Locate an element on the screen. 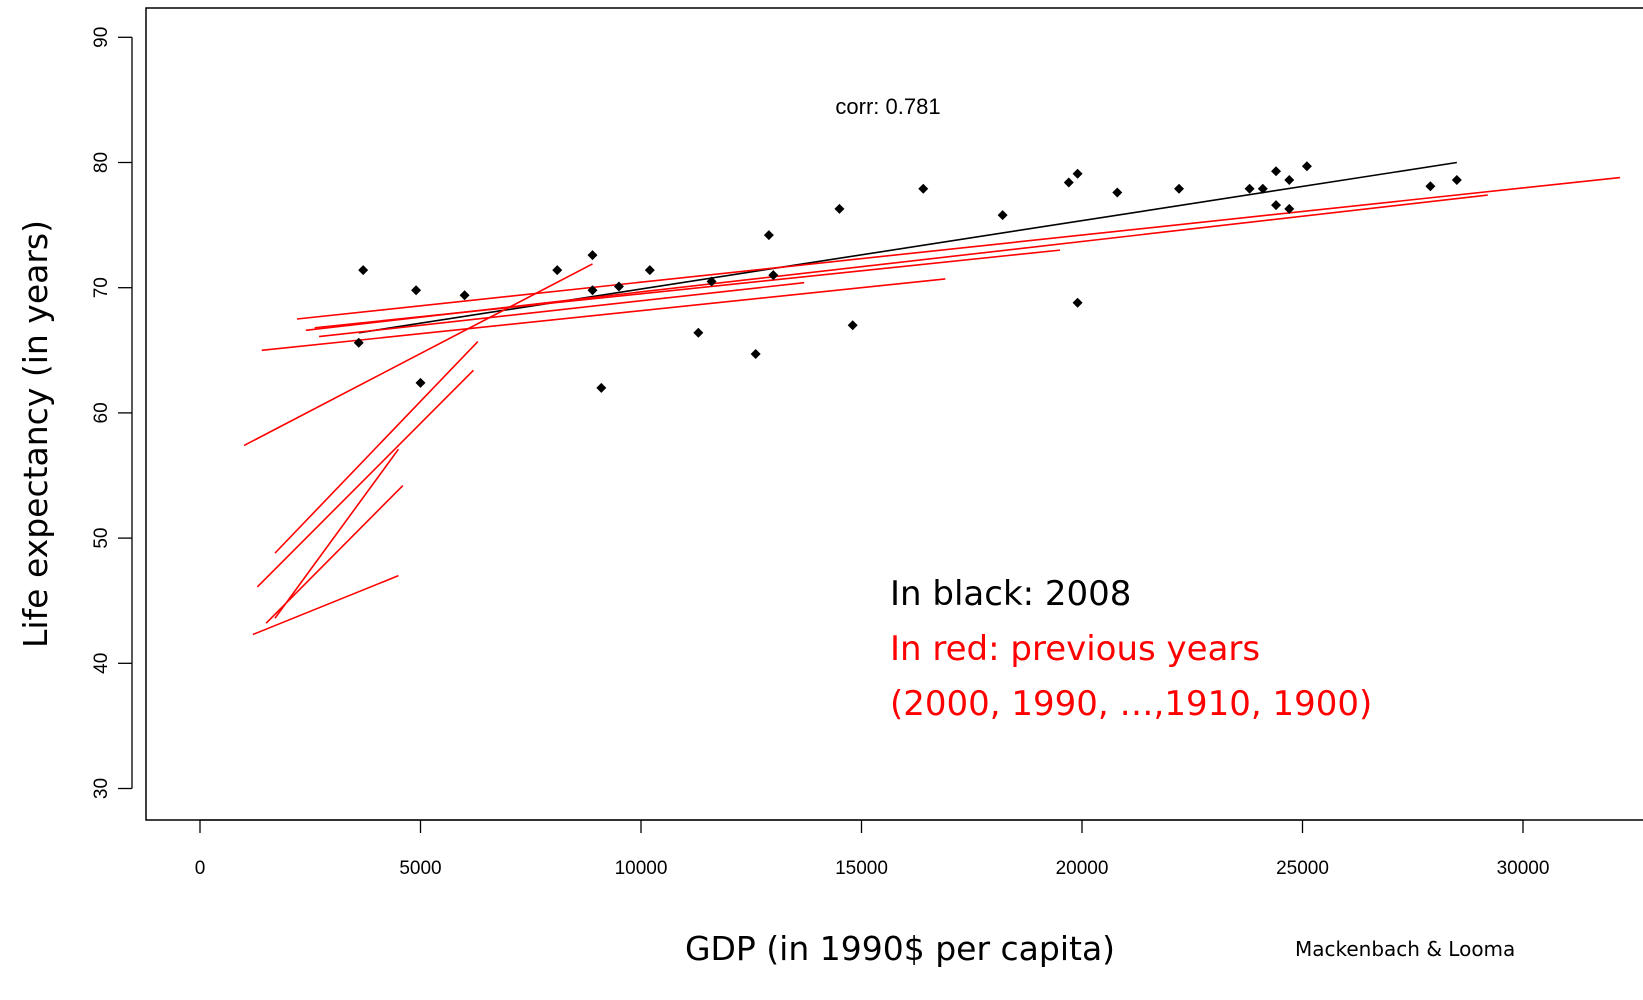  y-tick-label: 80 is located at coordinates (101, 162).